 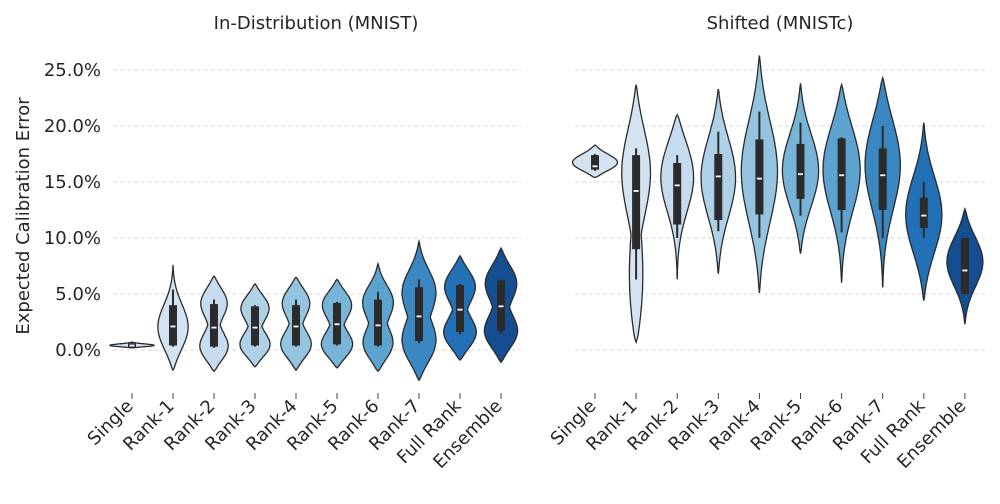 I want to click on y-tick-label: 0.0%, so click(x=78, y=350).